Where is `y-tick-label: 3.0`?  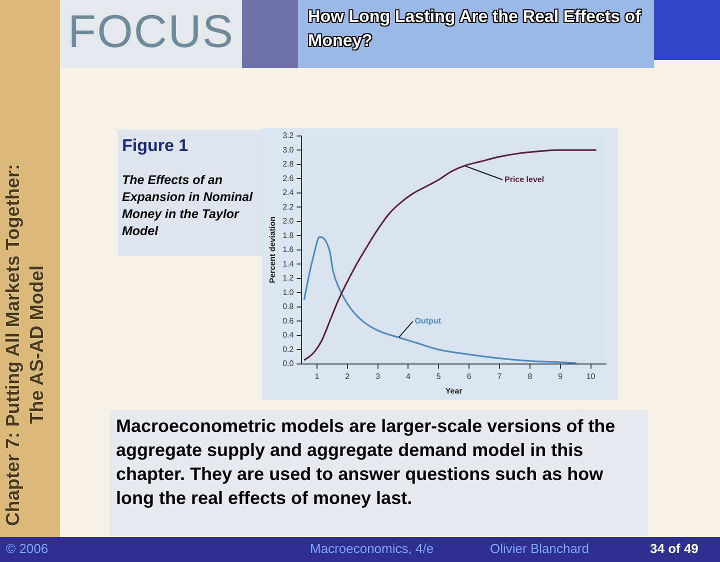 y-tick-label: 3.0 is located at coordinates (288, 149).